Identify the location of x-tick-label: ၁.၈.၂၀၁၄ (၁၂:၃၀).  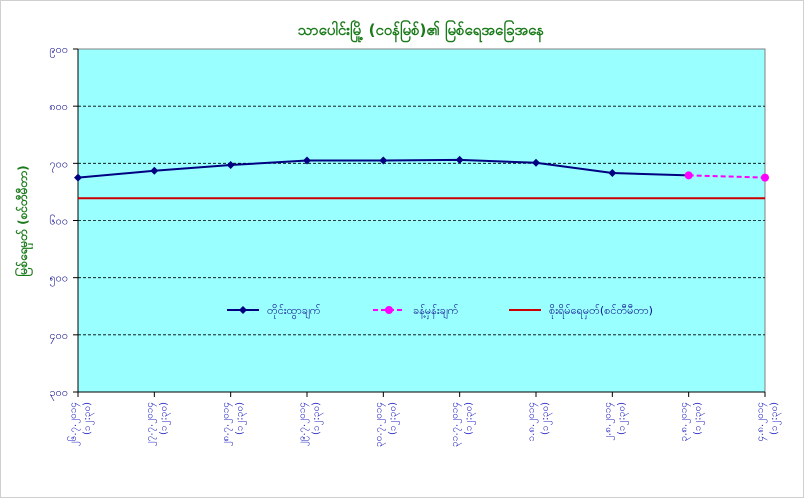
(539, 422).